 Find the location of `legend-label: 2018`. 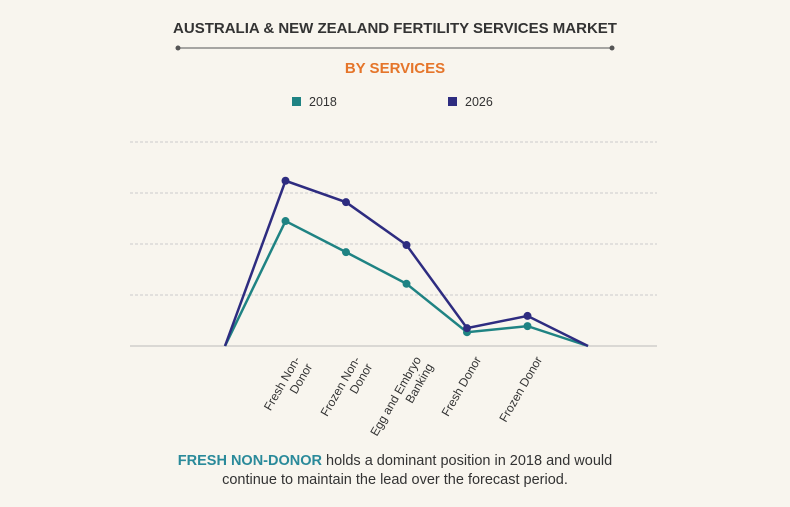

legend-label: 2018 is located at coordinates (323, 102).